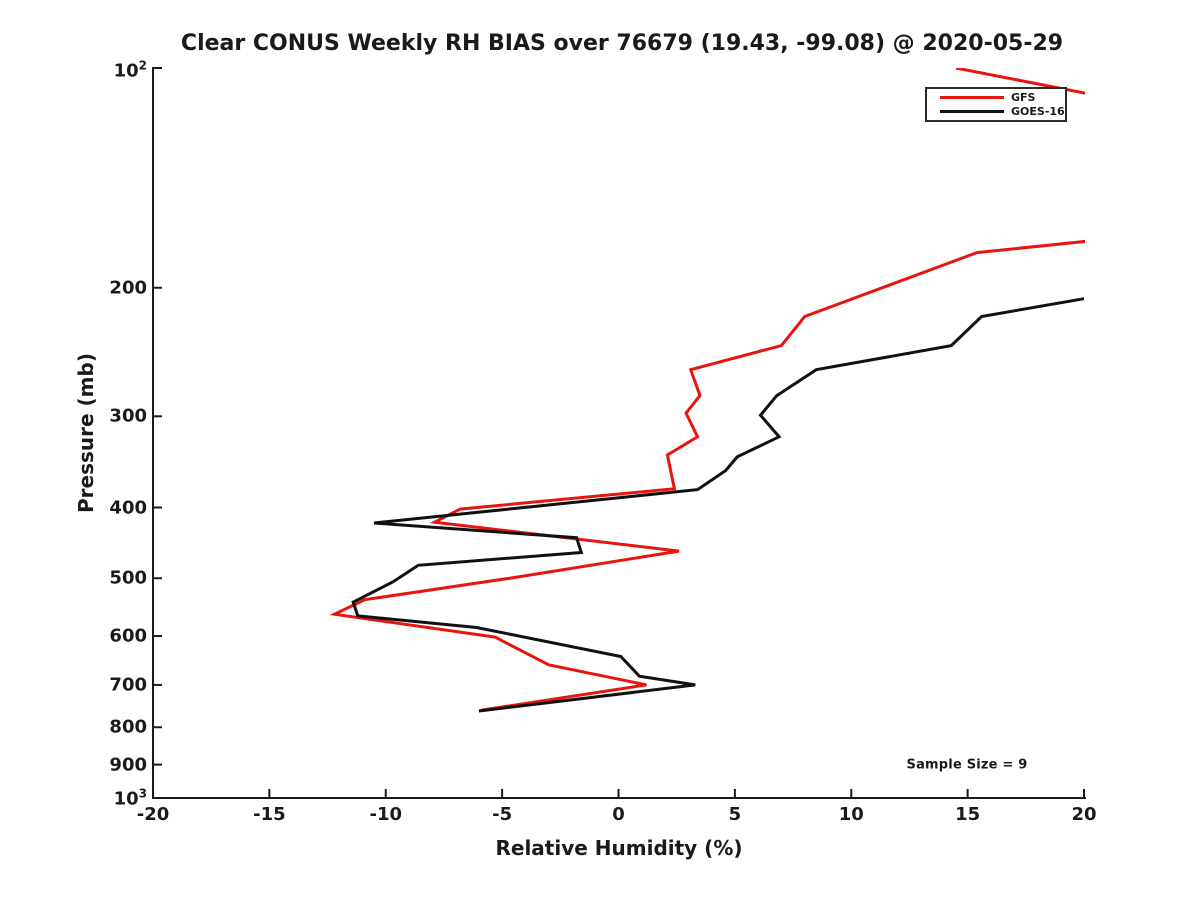 The width and height of the screenshot is (1200, 900). Describe the element at coordinates (128, 765) in the screenshot. I see `y-tick-label: 900` at that location.